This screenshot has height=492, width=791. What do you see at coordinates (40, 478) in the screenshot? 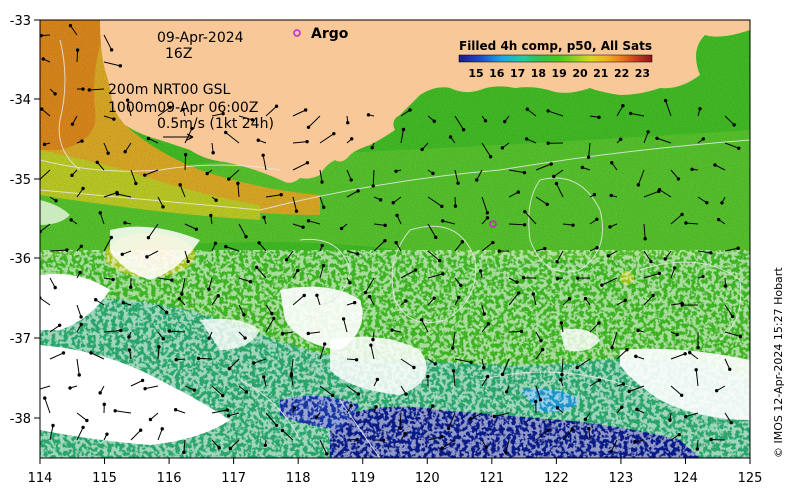
I see `x-tick-label: 114` at bounding box center [40, 478].